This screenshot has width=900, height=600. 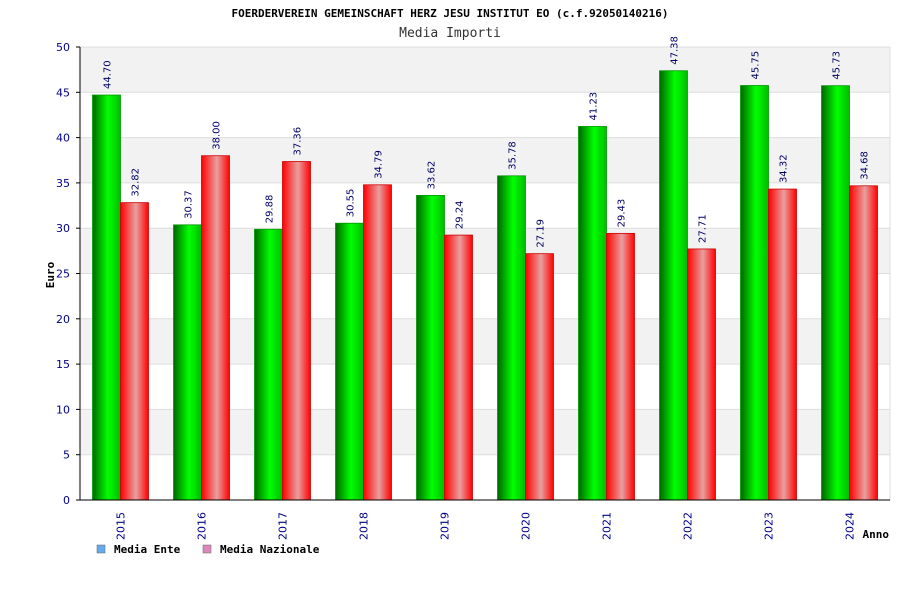 I want to click on bar-value-label: 27.71, so click(x=703, y=228).